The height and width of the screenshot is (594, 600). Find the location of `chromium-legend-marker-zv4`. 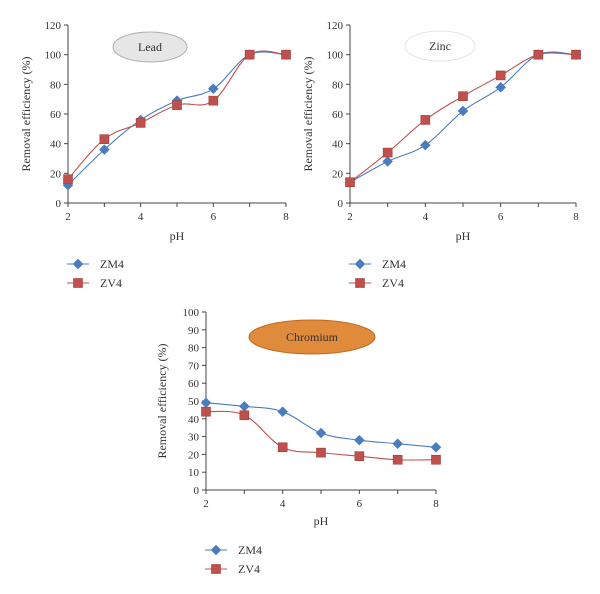

chromium-legend-marker-zv4 is located at coordinates (216, 569).